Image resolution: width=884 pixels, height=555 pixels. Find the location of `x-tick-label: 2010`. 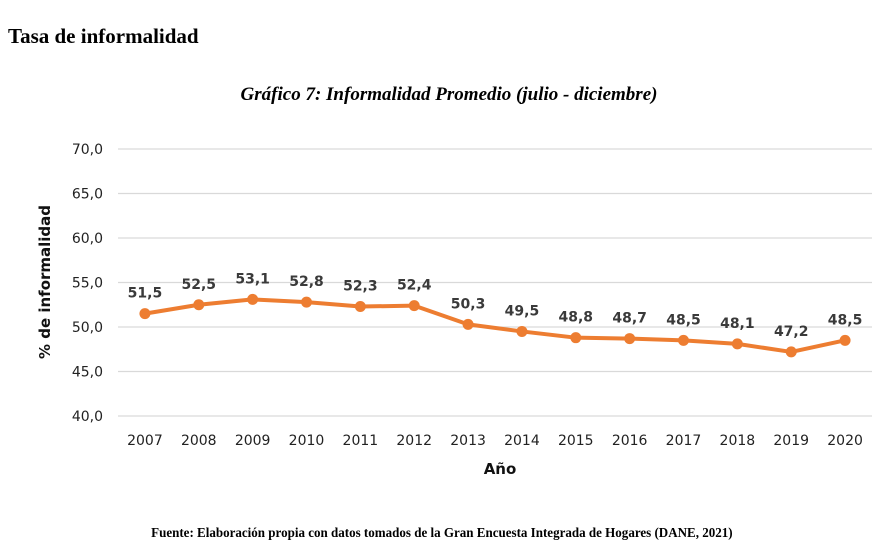

x-tick-label: 2010 is located at coordinates (307, 441).